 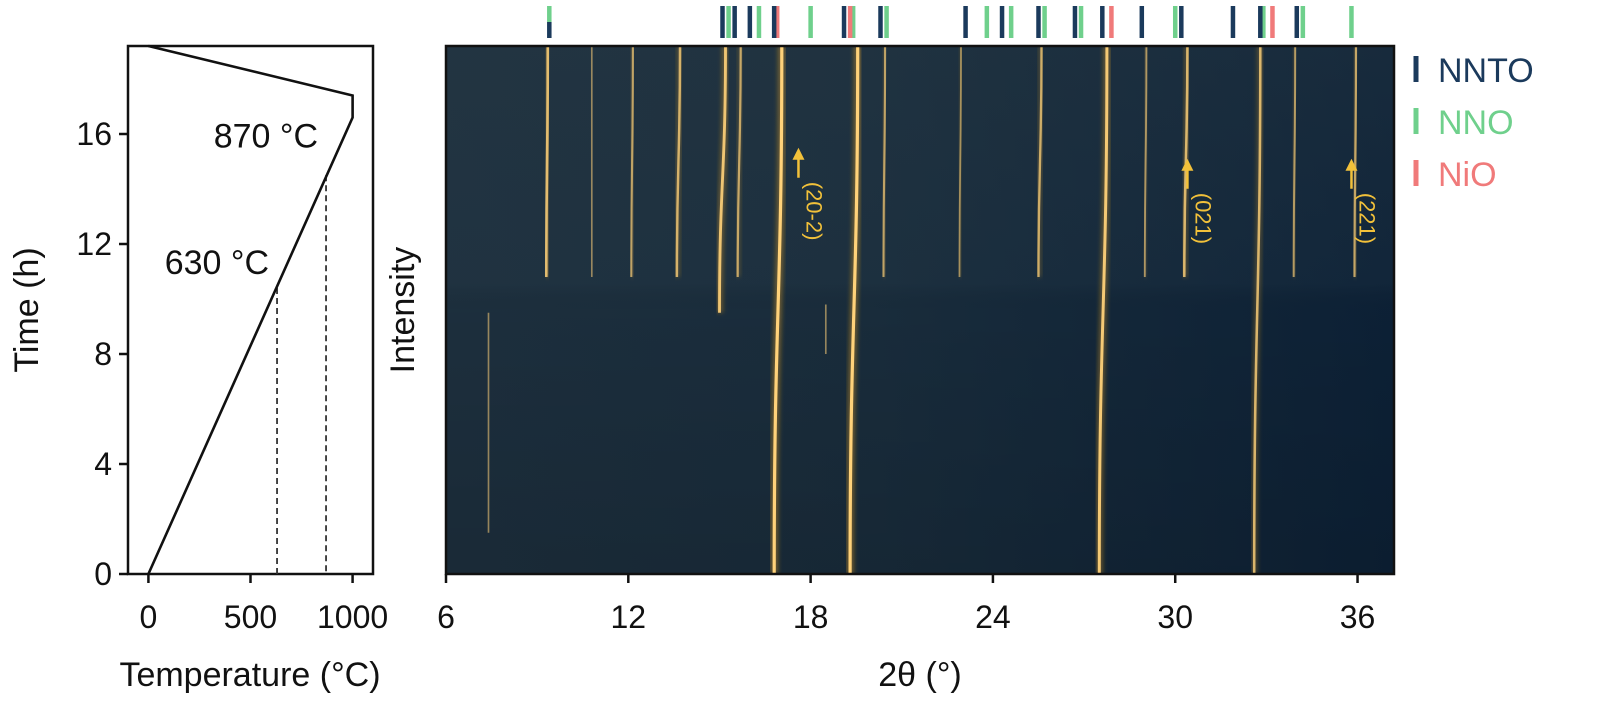 What do you see at coordinates (27, 309) in the screenshot?
I see `left-y-axis-label: Time (h)` at bounding box center [27, 309].